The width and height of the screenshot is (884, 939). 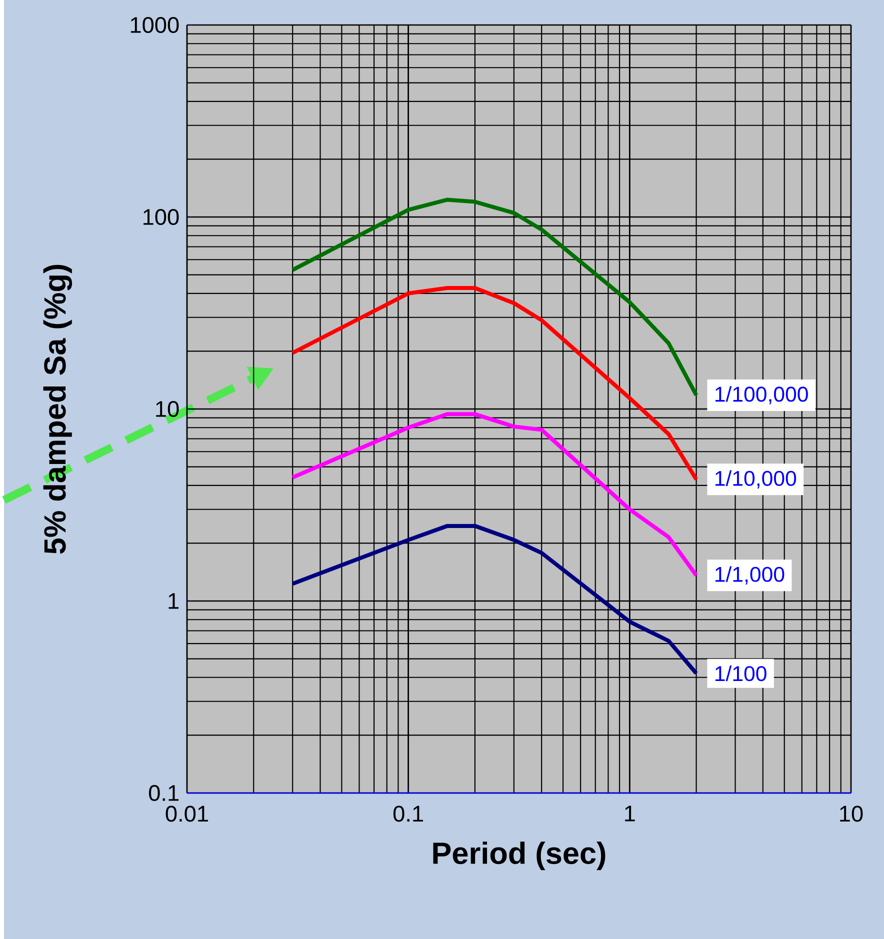 I want to click on x-tick-label: 1, so click(x=630, y=814).